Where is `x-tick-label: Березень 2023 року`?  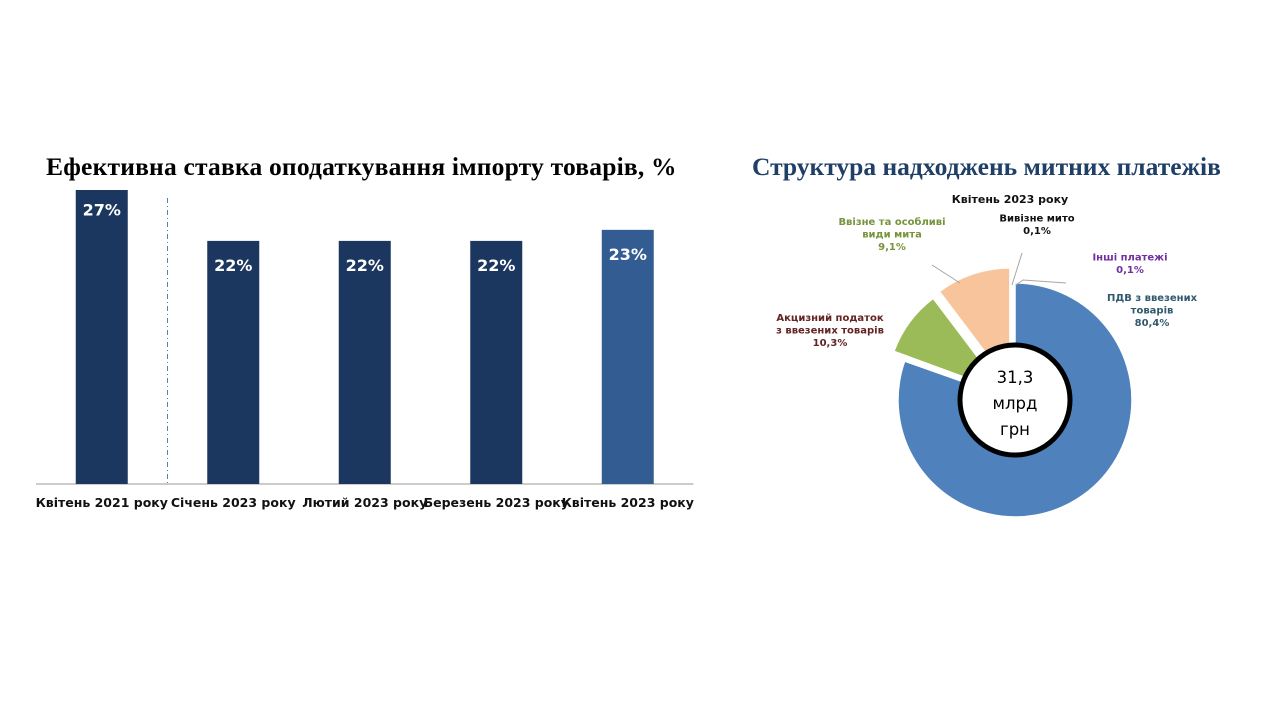 x-tick-label: Березень 2023 року is located at coordinates (496, 502).